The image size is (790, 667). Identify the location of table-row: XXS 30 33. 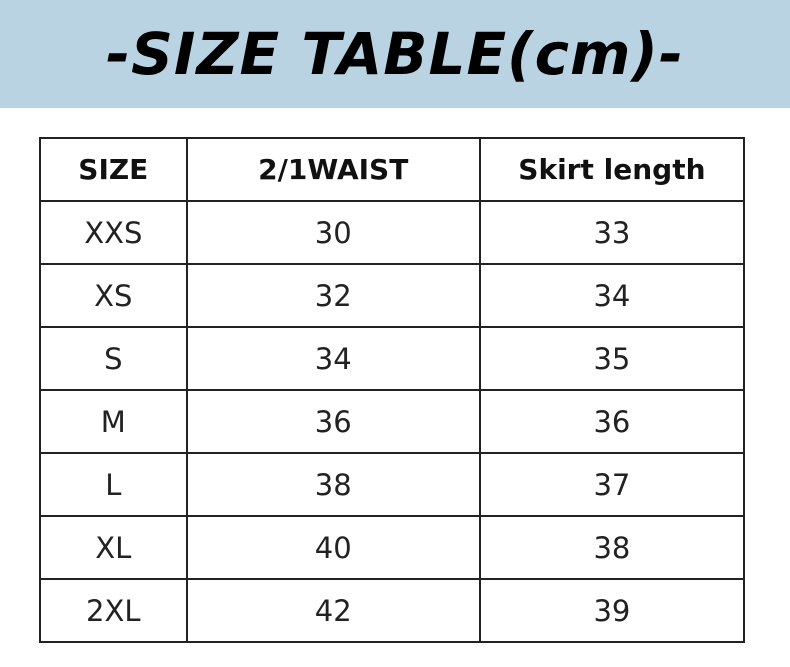
(392, 232).